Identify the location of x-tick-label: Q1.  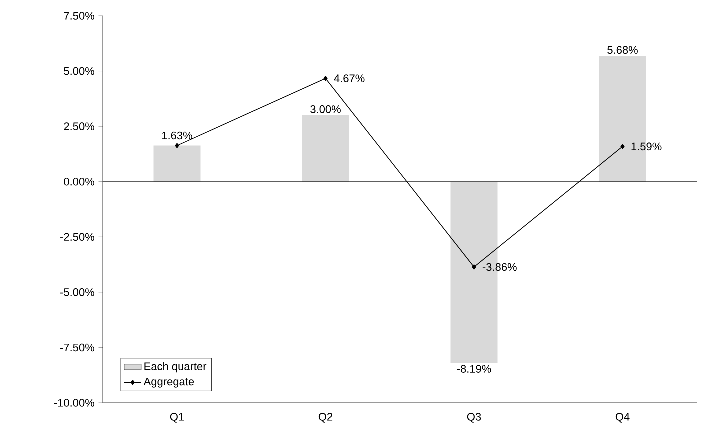
(177, 418).